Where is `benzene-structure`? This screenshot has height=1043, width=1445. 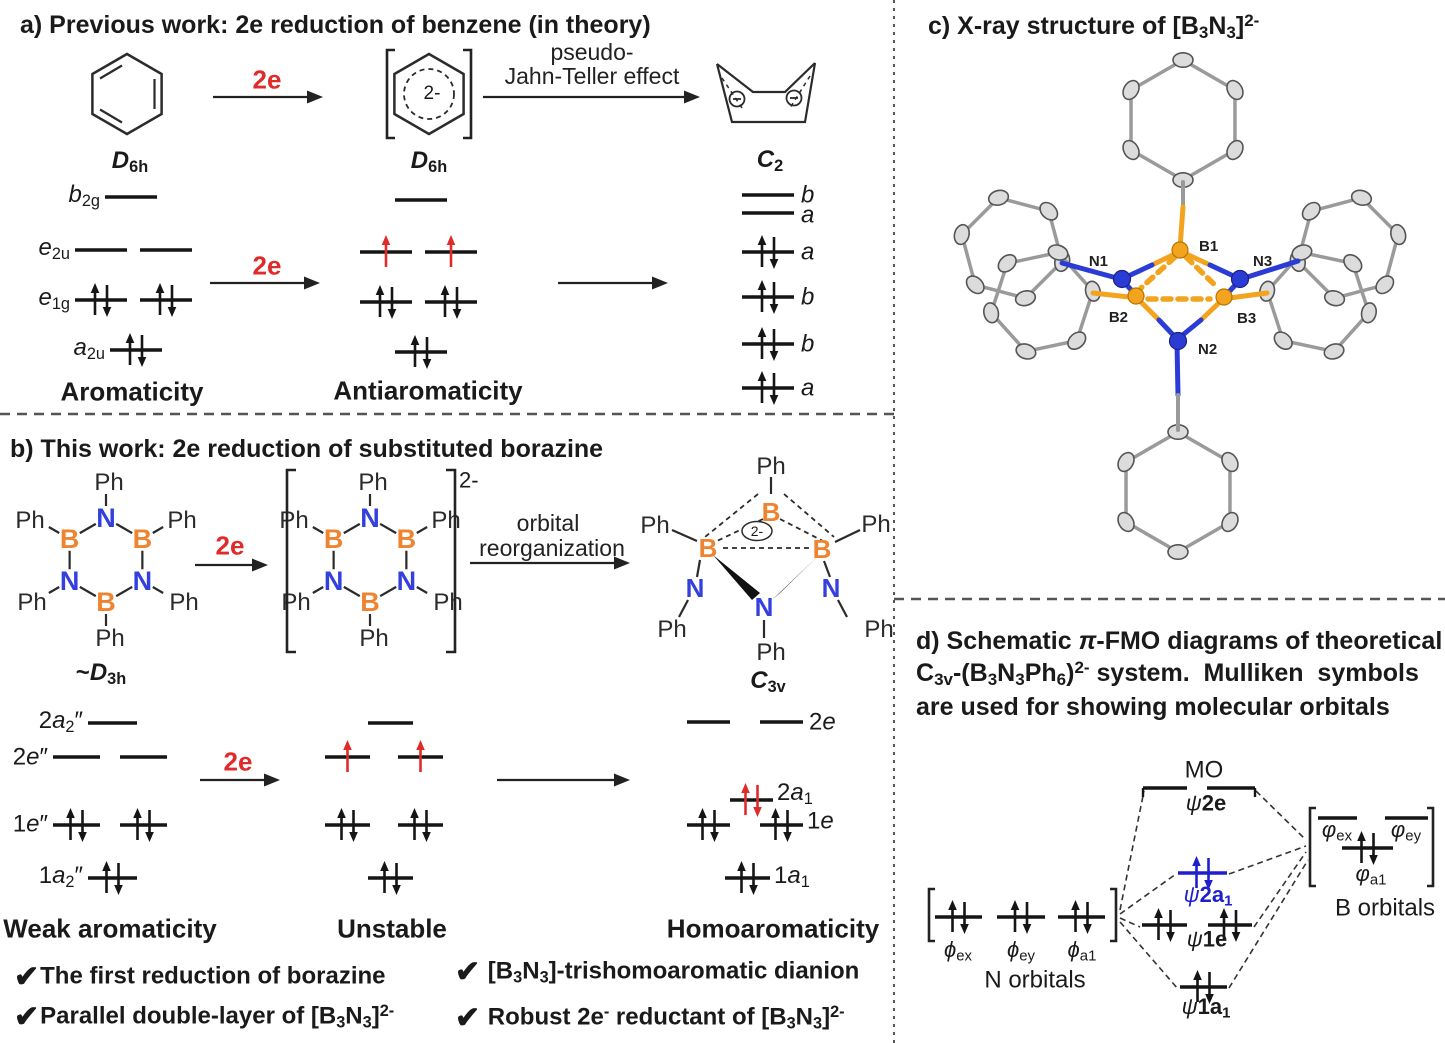
benzene-structure is located at coordinates (127, 94).